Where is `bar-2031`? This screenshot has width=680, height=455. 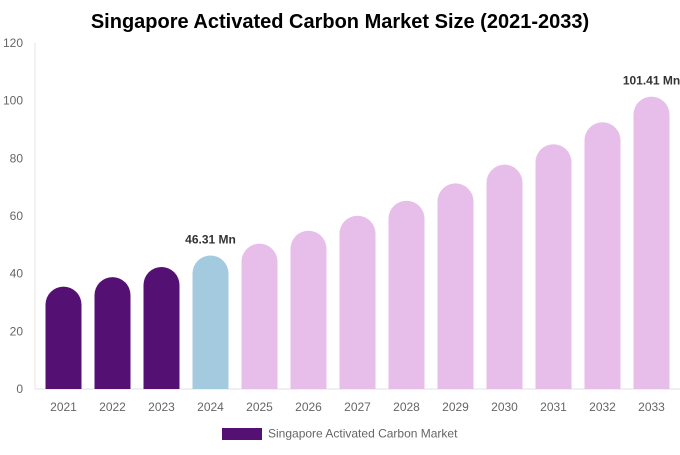
bar-2031 is located at coordinates (553, 266).